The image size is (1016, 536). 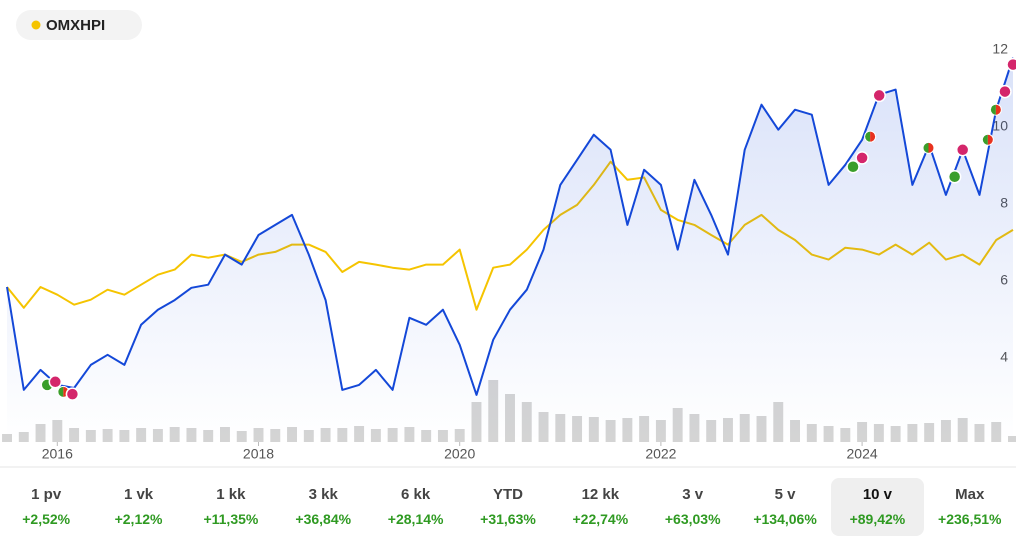 What do you see at coordinates (970, 494) in the screenshot?
I see `period-label: Max` at bounding box center [970, 494].